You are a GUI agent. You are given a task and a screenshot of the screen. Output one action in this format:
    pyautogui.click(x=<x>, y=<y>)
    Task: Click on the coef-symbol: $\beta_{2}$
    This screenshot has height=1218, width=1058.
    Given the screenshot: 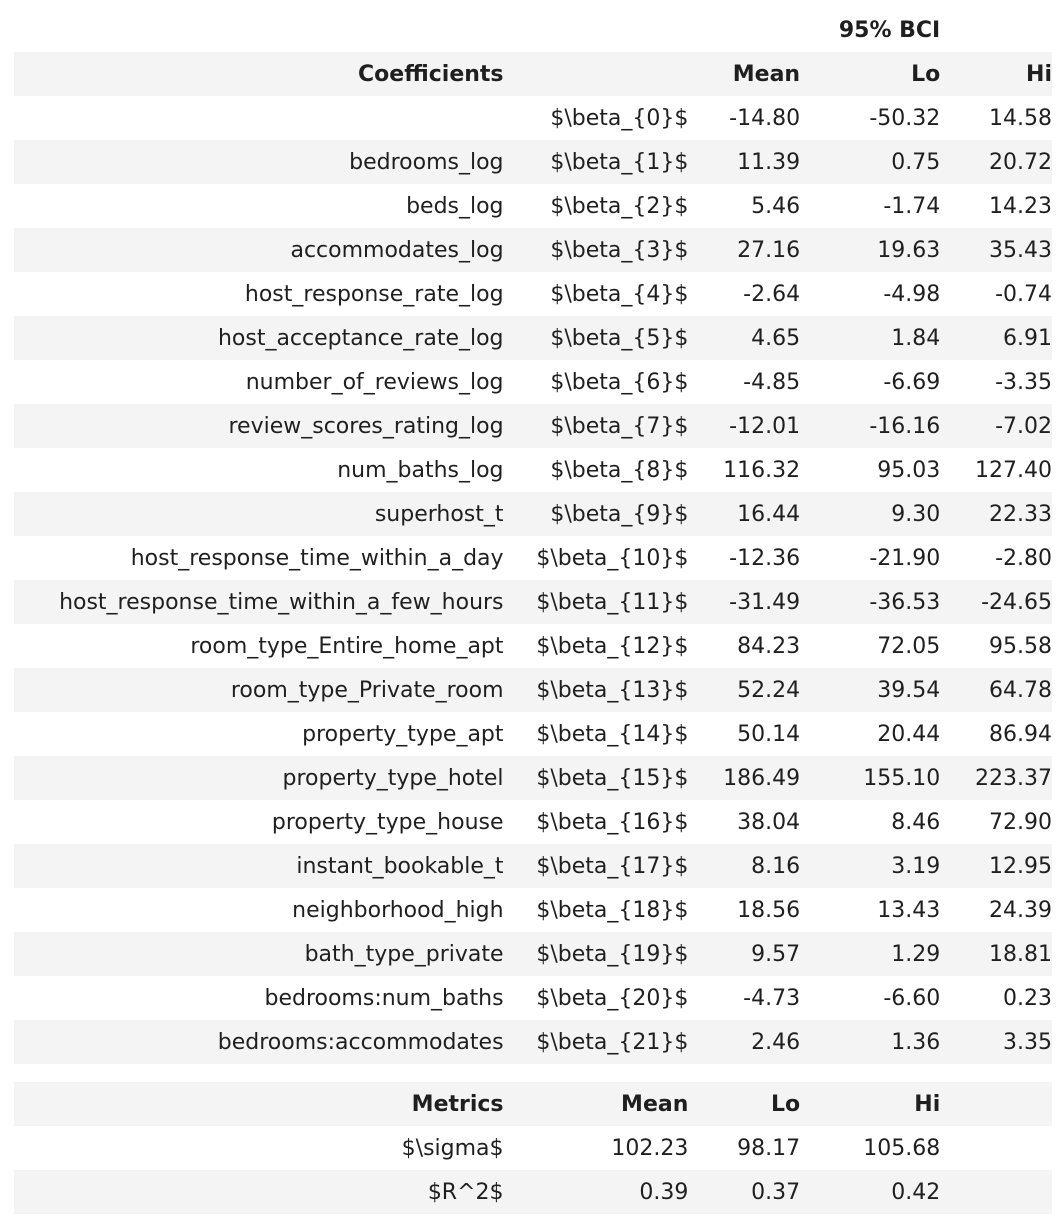 What is the action you would take?
    pyautogui.click(x=619, y=206)
    